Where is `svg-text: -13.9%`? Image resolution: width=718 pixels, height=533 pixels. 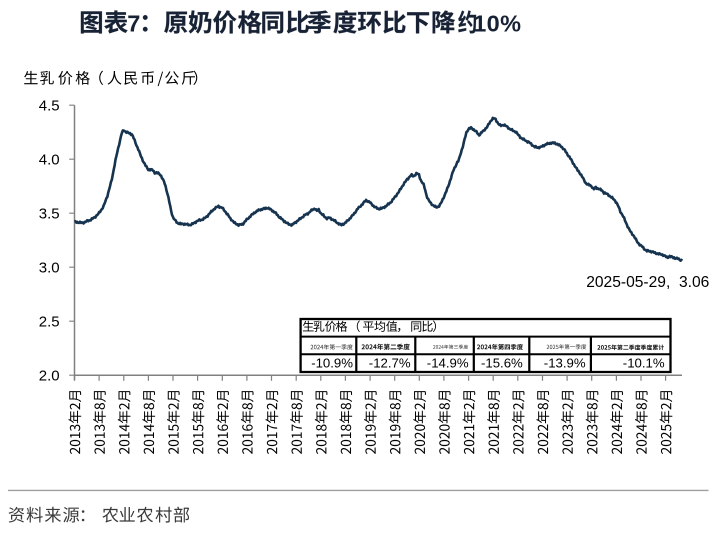 svg-text: -13.9% is located at coordinates (565, 363).